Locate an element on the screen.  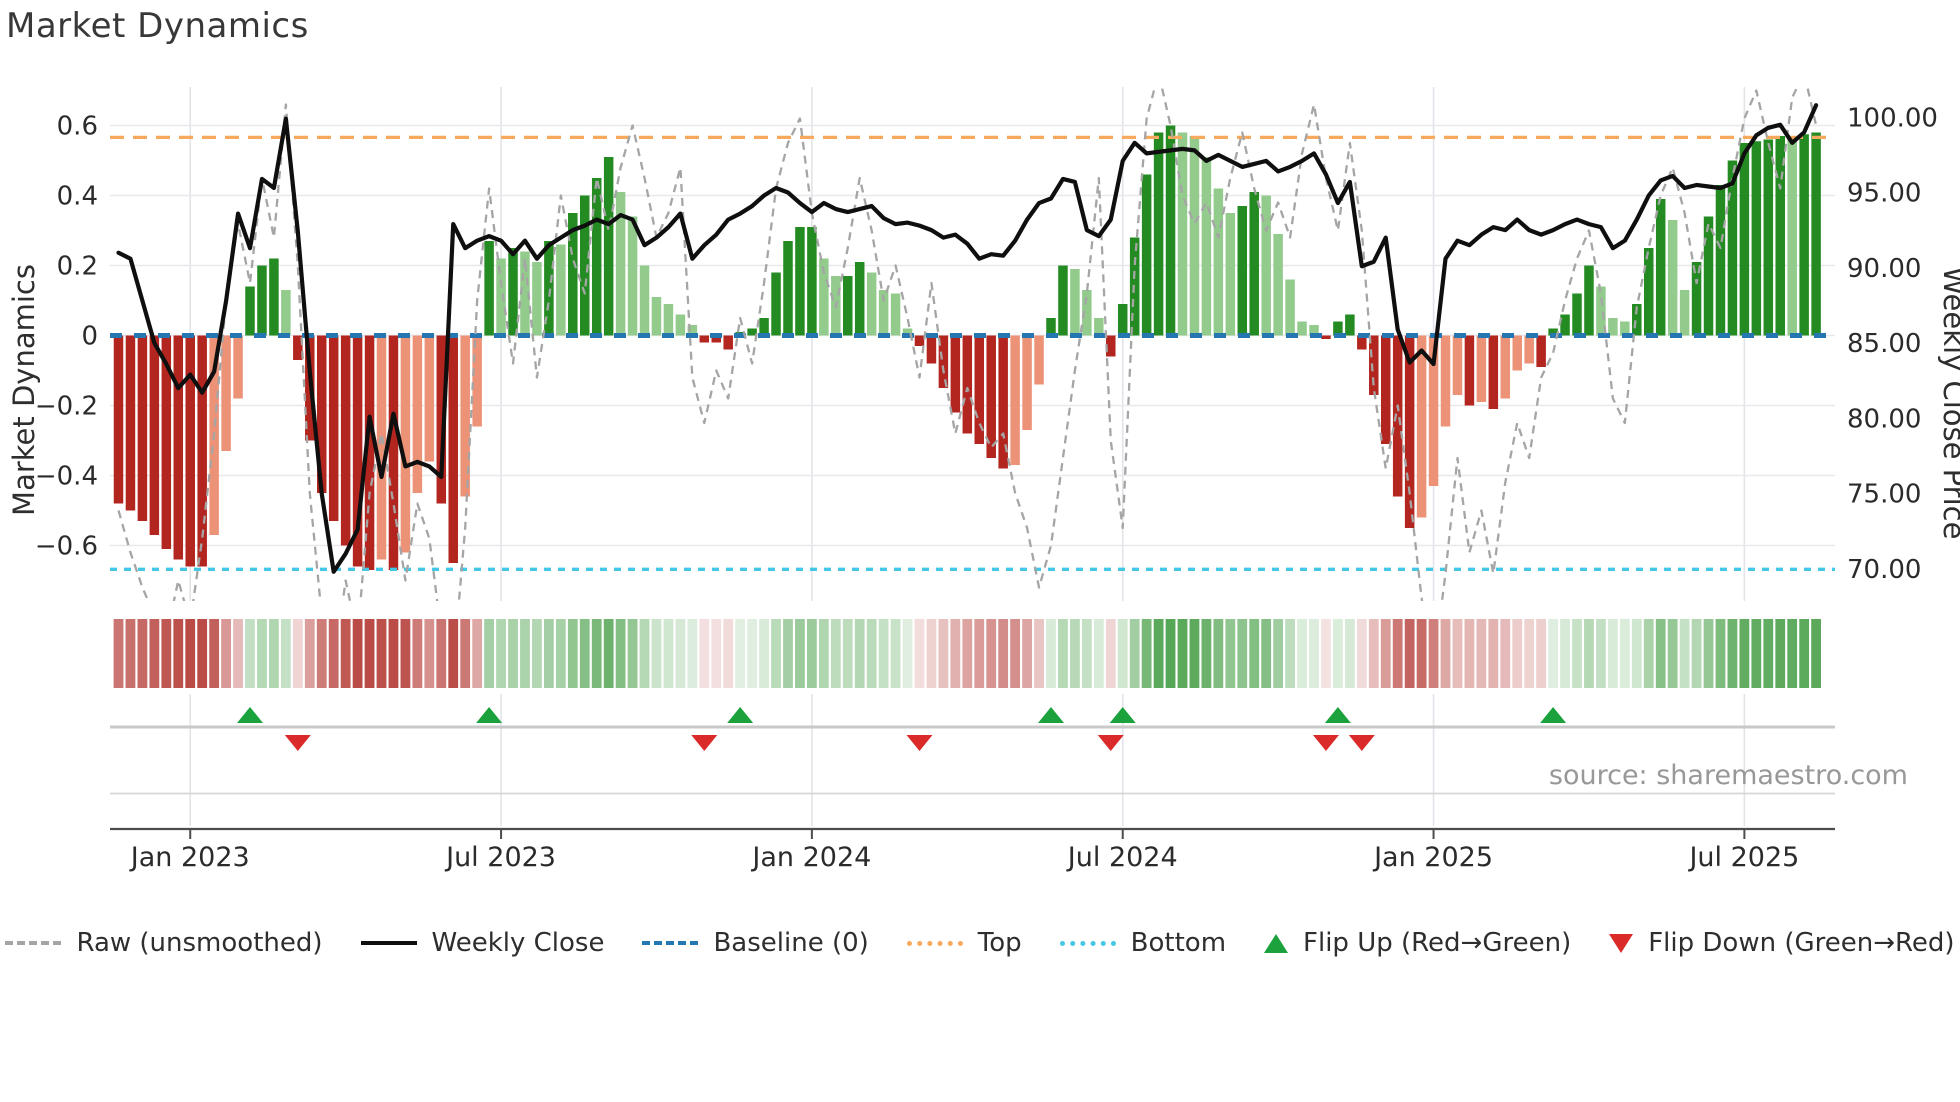
x-tick-label: Jul 2024 is located at coordinates (1122, 857).